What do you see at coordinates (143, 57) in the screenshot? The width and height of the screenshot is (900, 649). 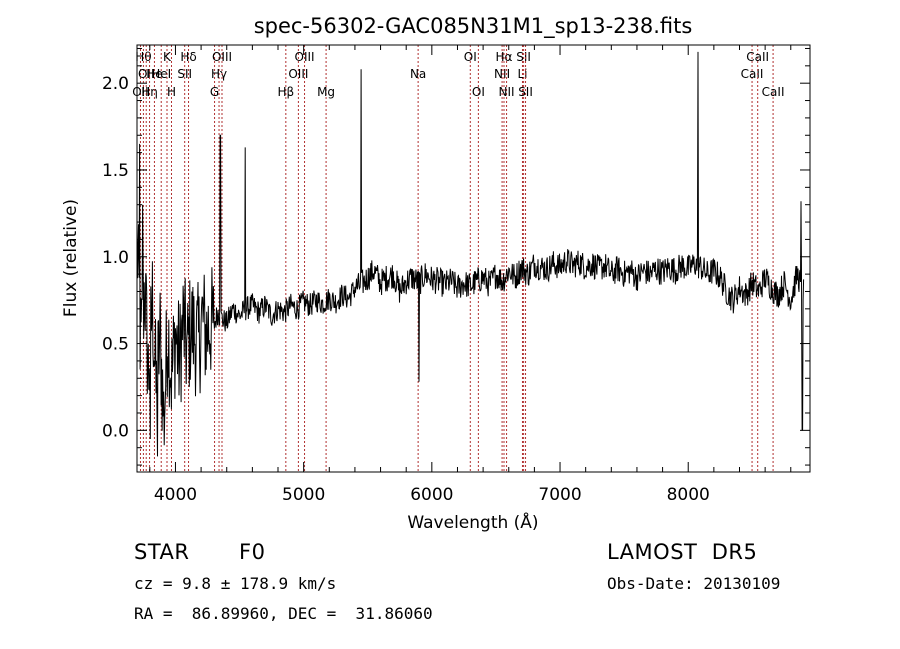 I see `marker-label: Hθ` at bounding box center [143, 57].